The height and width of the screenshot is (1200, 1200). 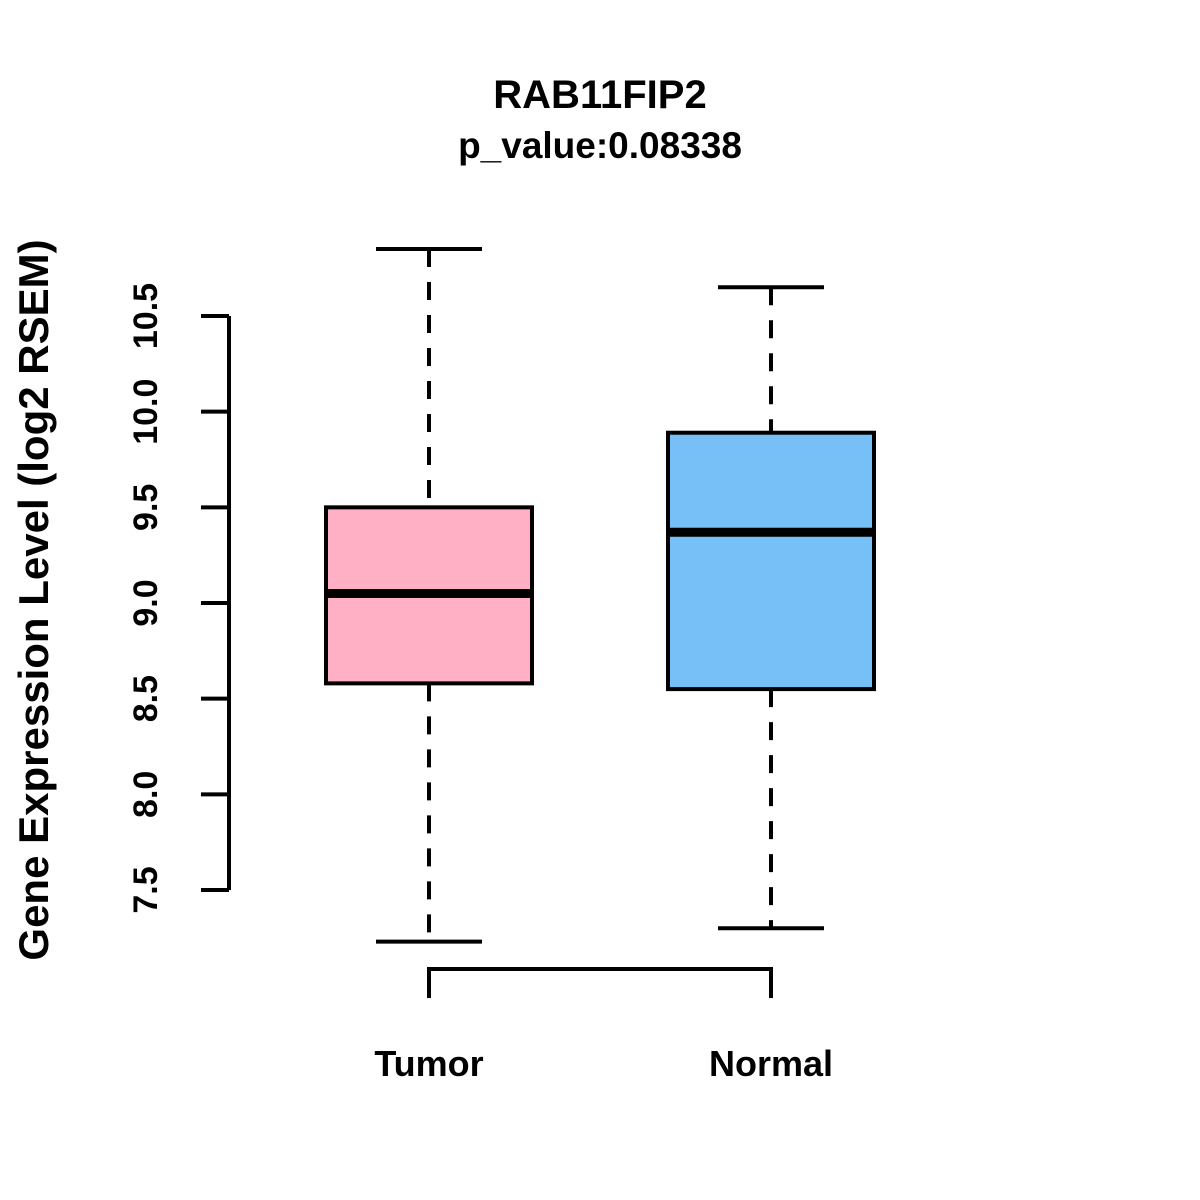 What do you see at coordinates (33, 599) in the screenshot?
I see `y-axis-title: Gene Expression Level (log2 RSEM)` at bounding box center [33, 599].